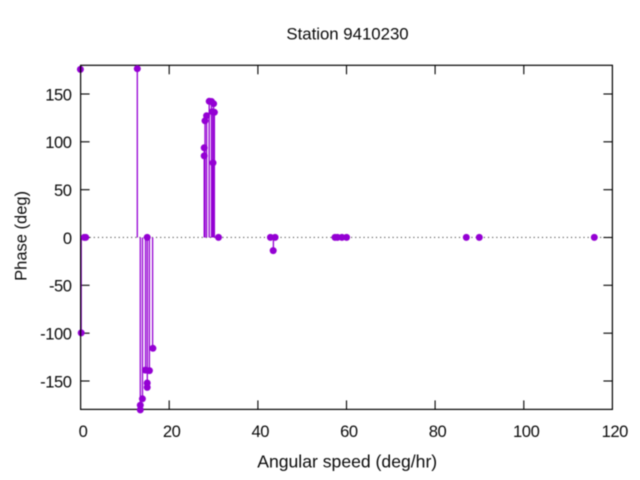 This screenshot has height=480, width=640. I want to click on svg-text: 120, so click(615, 431).